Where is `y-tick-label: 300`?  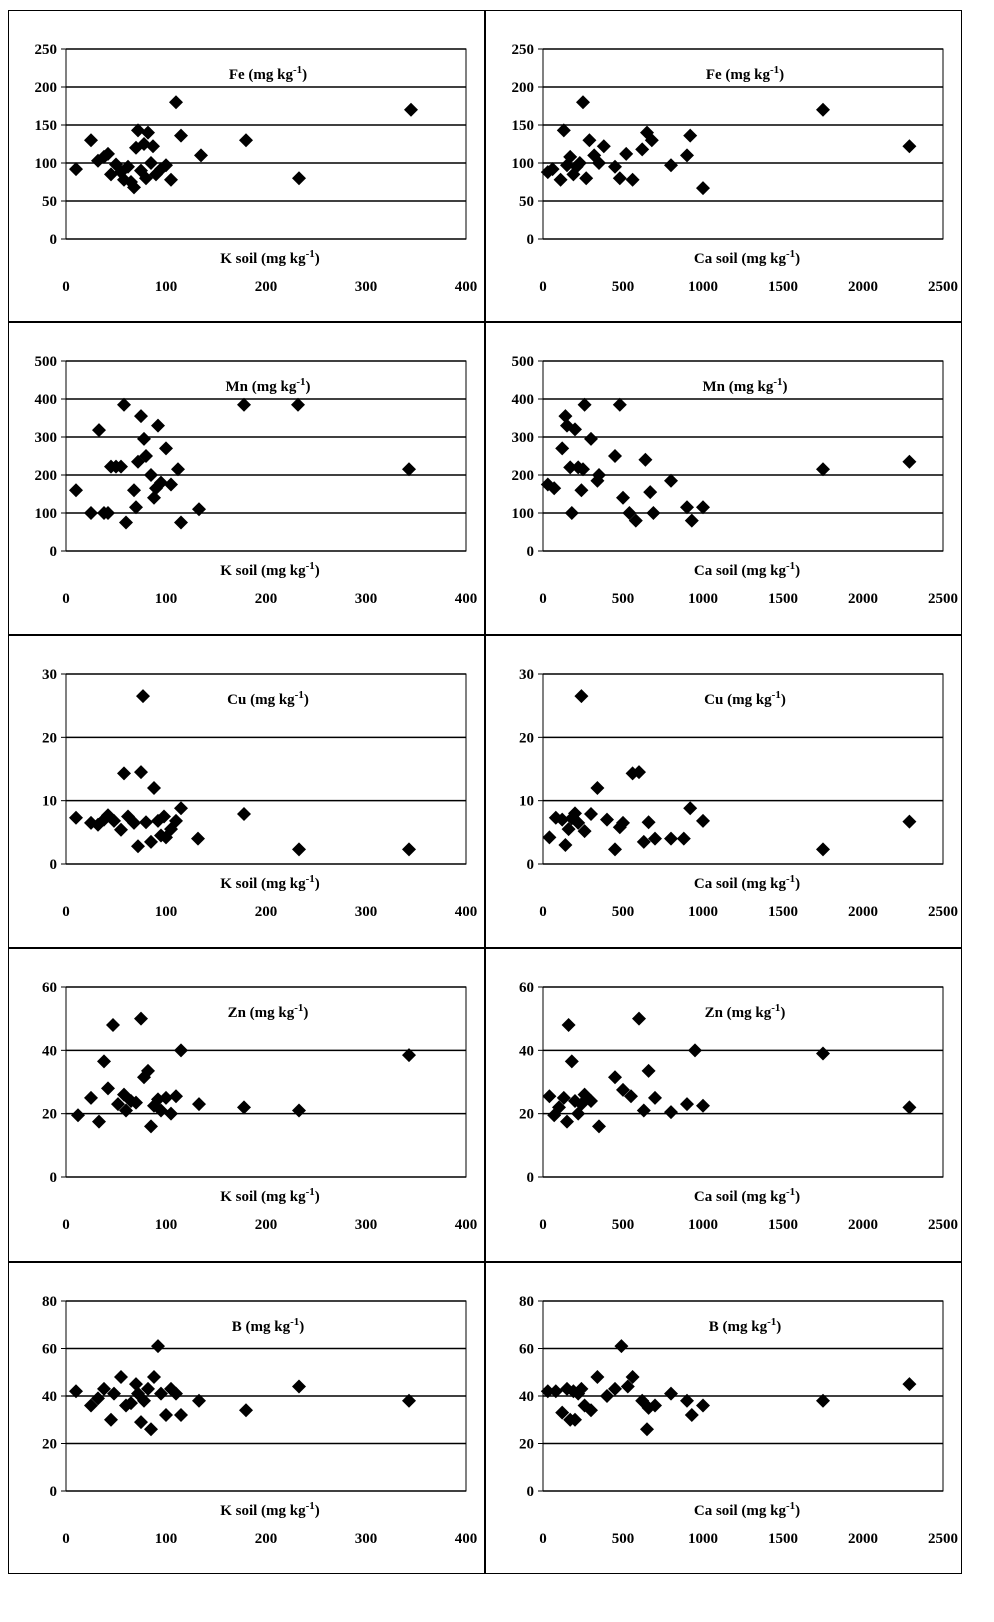
y-tick-label: 300 is located at coordinates (46, 438).